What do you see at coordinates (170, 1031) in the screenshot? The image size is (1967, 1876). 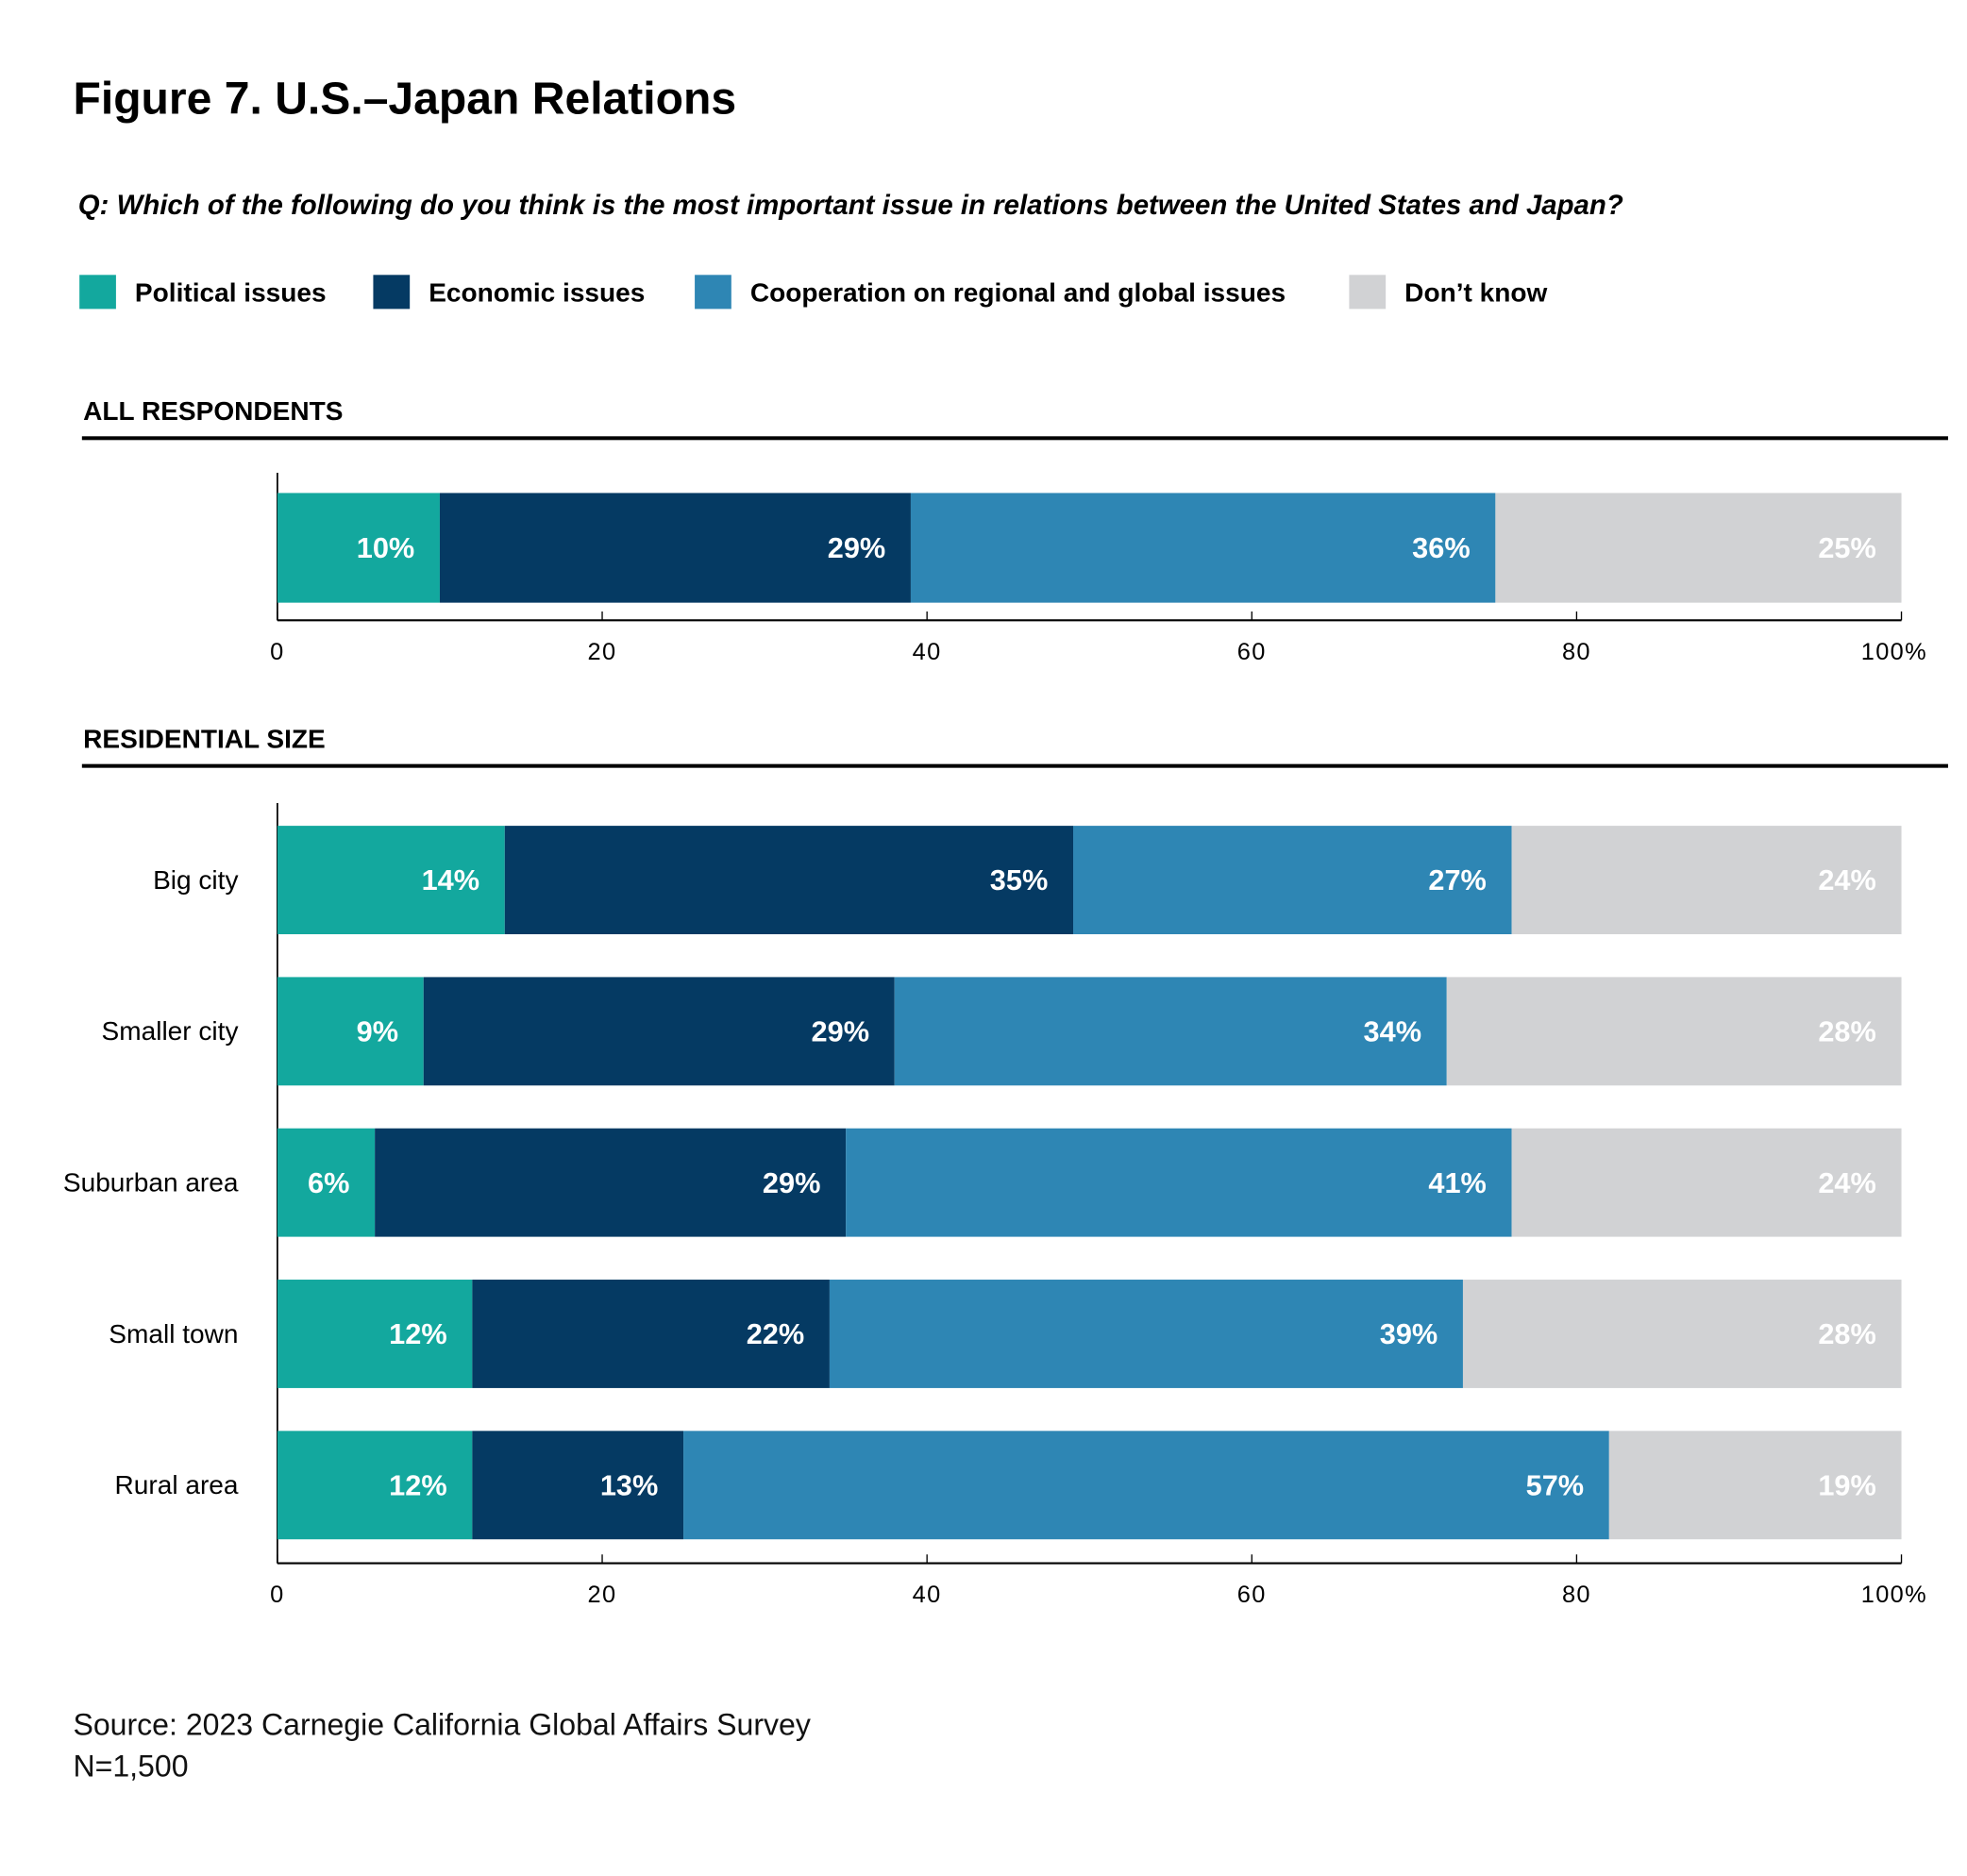 I see `category-label: Smaller city` at bounding box center [170, 1031].